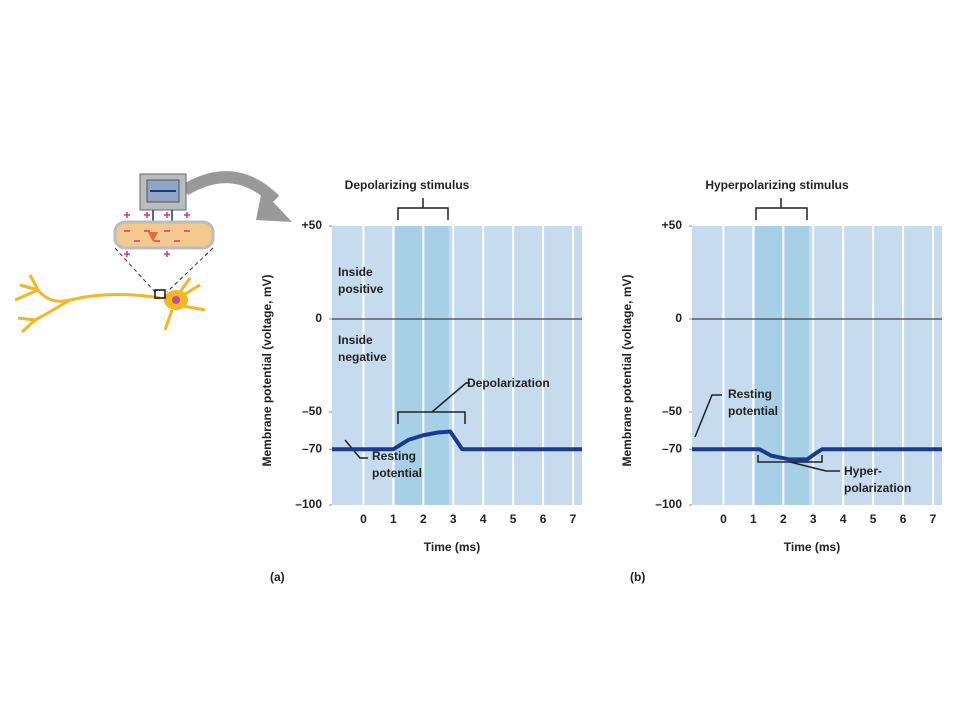  I want to click on annotation: Hyper-polarization, so click(878, 479).